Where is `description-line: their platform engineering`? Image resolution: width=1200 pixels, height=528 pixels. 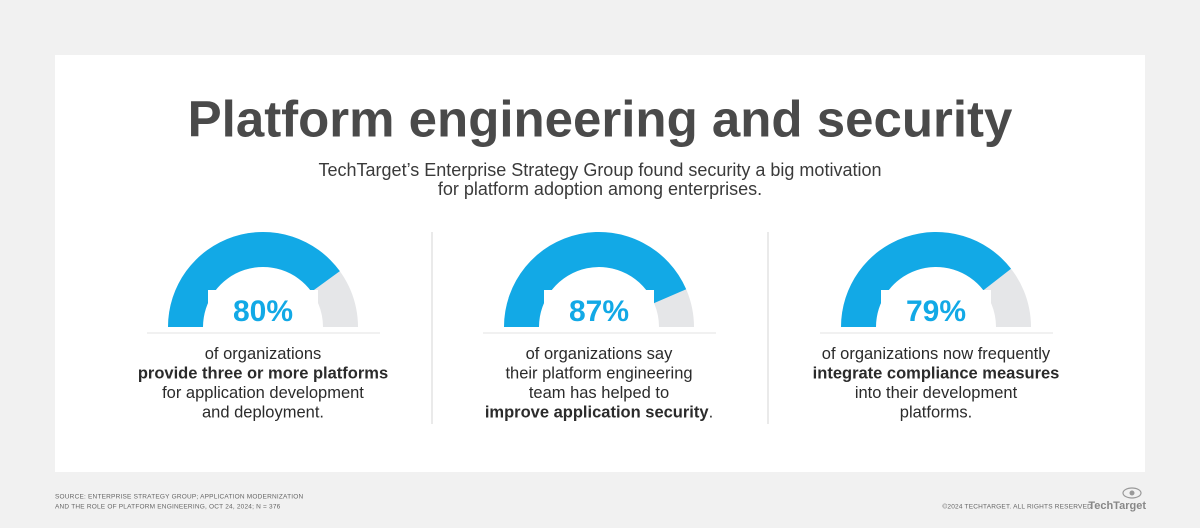
description-line: their platform engineering is located at coordinates (598, 374).